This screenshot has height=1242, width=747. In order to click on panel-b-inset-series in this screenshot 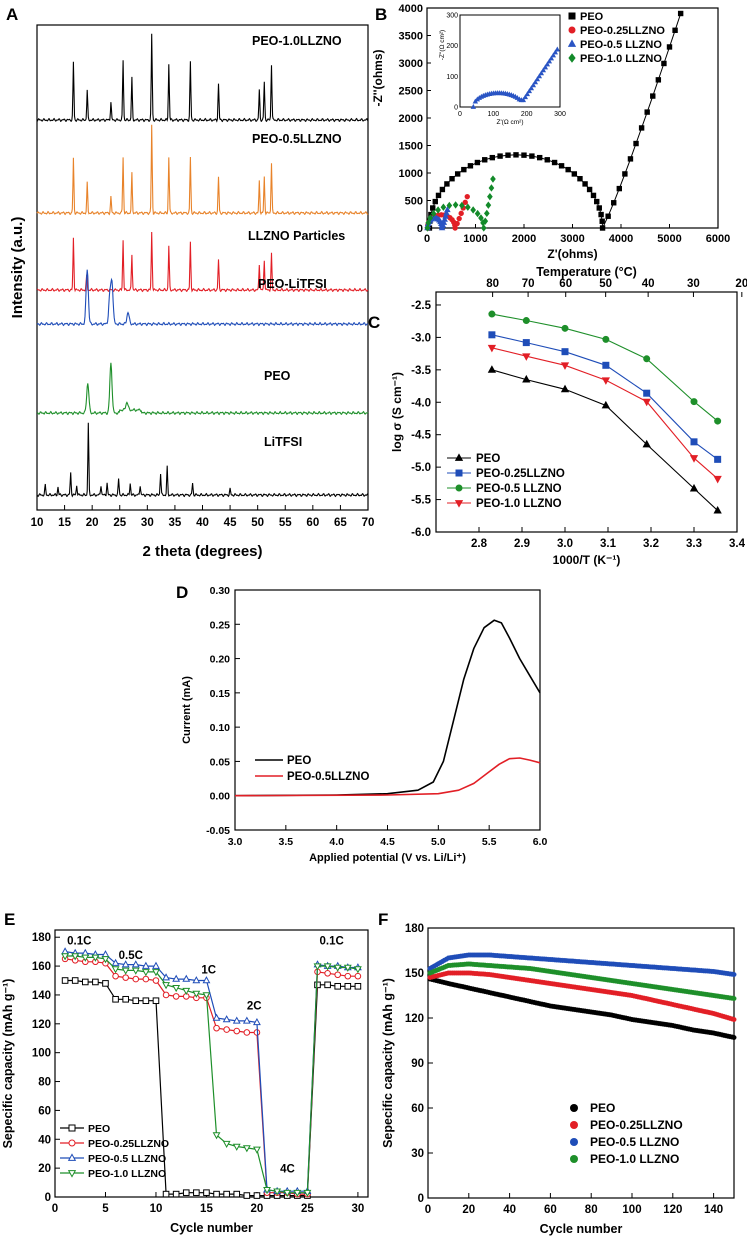, I will do `click(515, 77)`.